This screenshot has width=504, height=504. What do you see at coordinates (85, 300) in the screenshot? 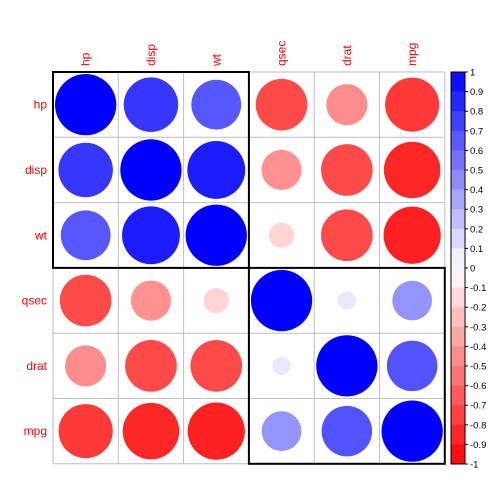
I see `corr-circle-qsec-hp` at bounding box center [85, 300].